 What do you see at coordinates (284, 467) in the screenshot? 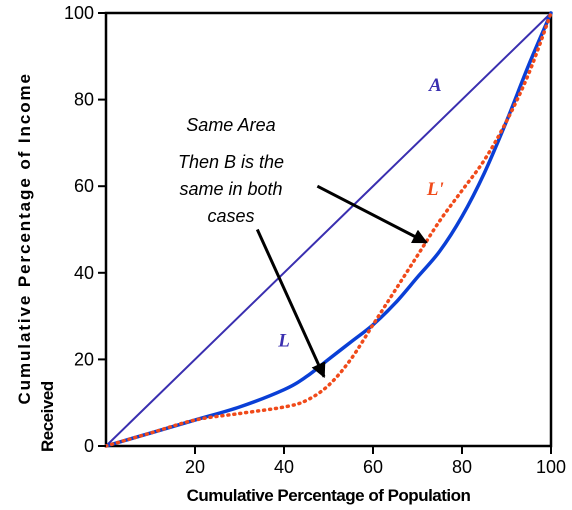
I see `x-tick-label: 40` at bounding box center [284, 467].